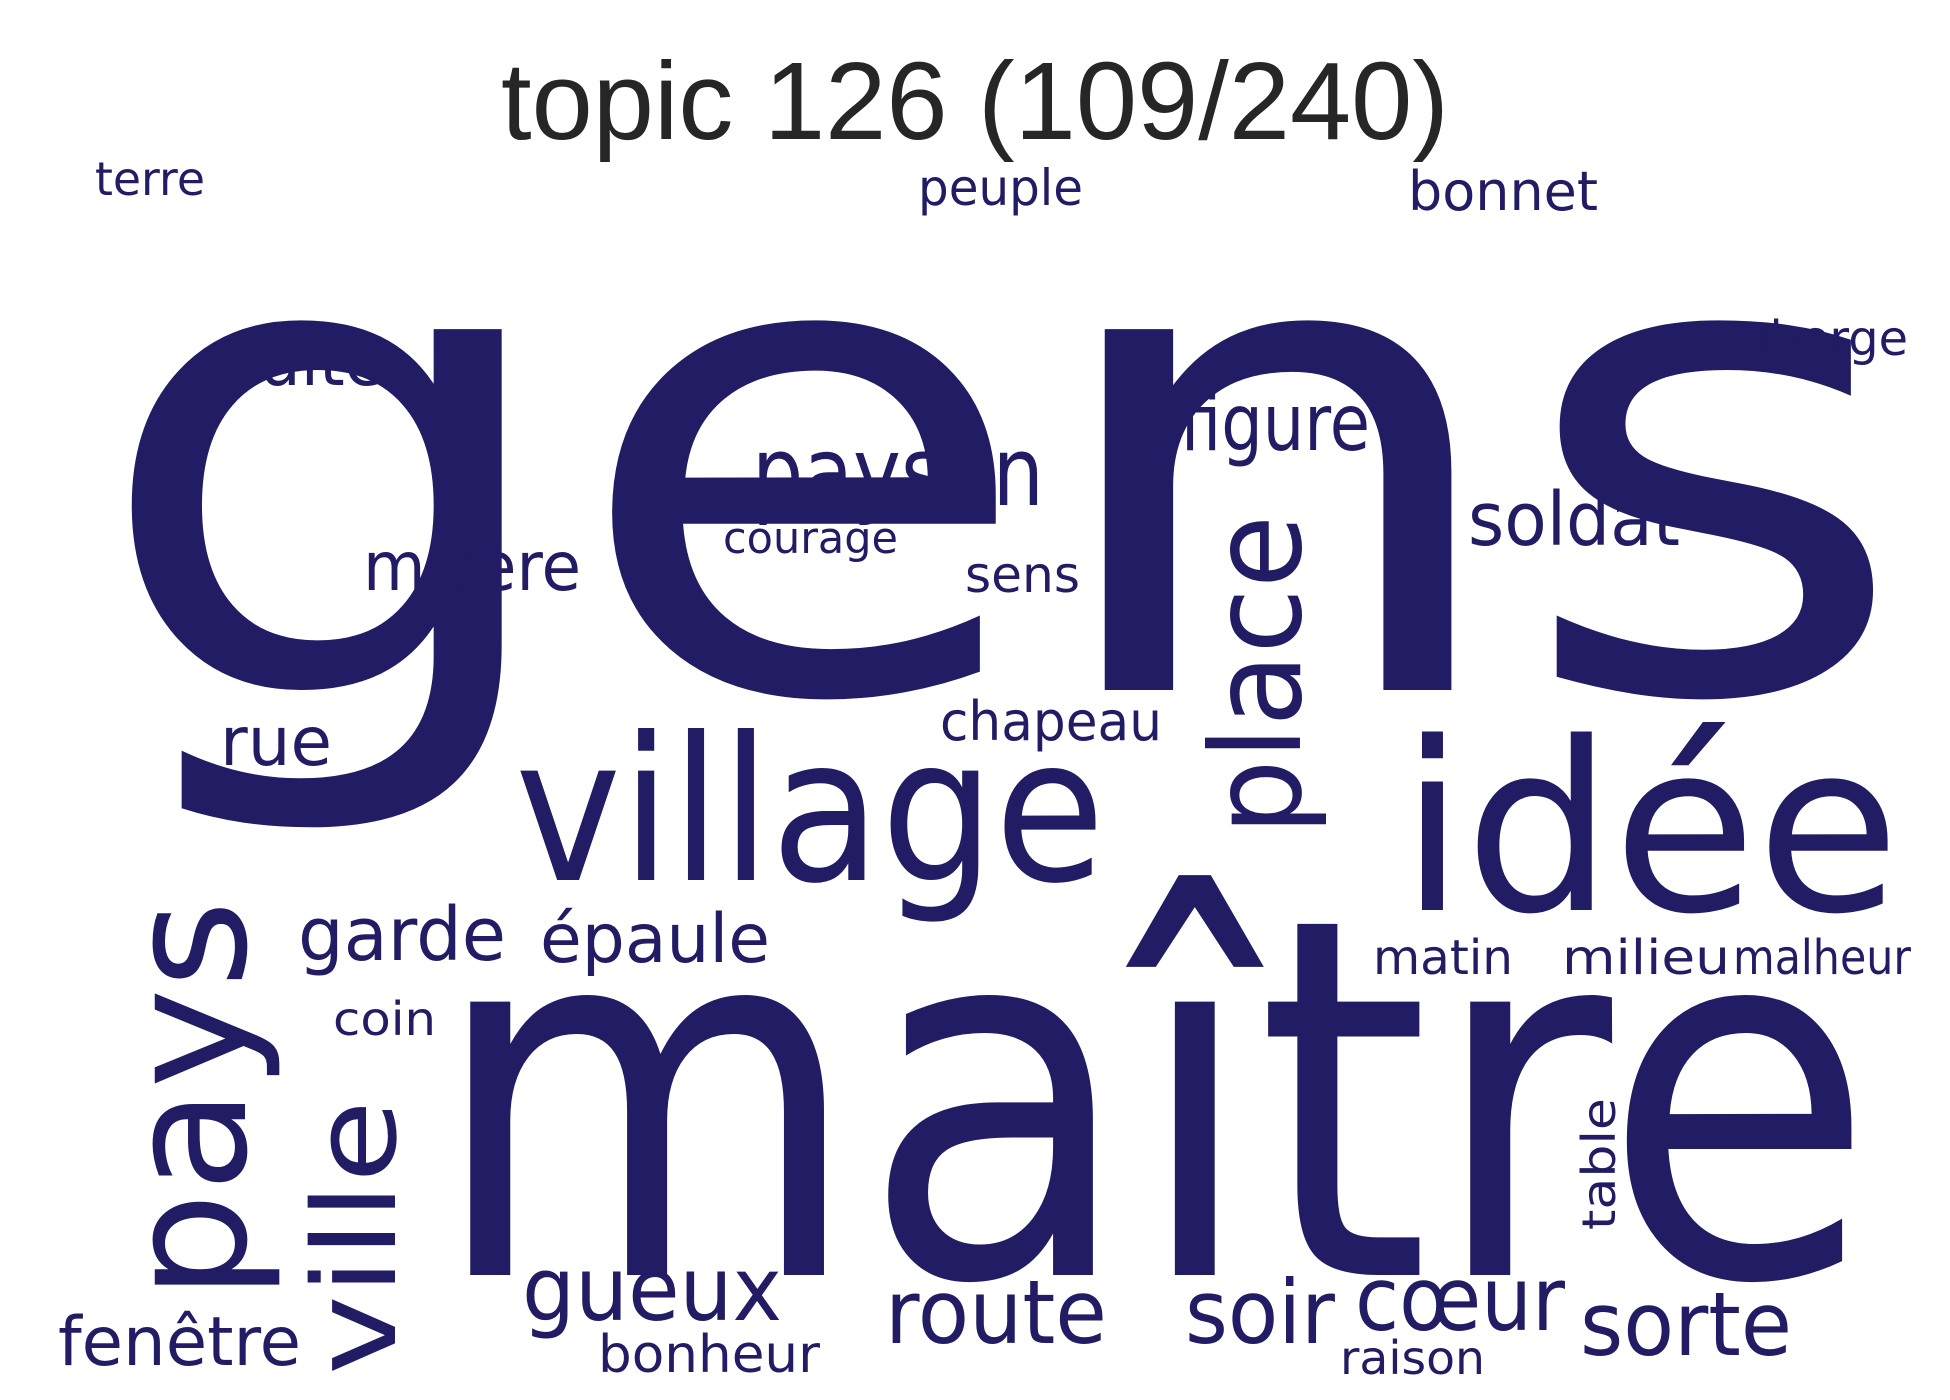  Describe the element at coordinates (472, 567) in the screenshot. I see `word-misere: misère` at that location.